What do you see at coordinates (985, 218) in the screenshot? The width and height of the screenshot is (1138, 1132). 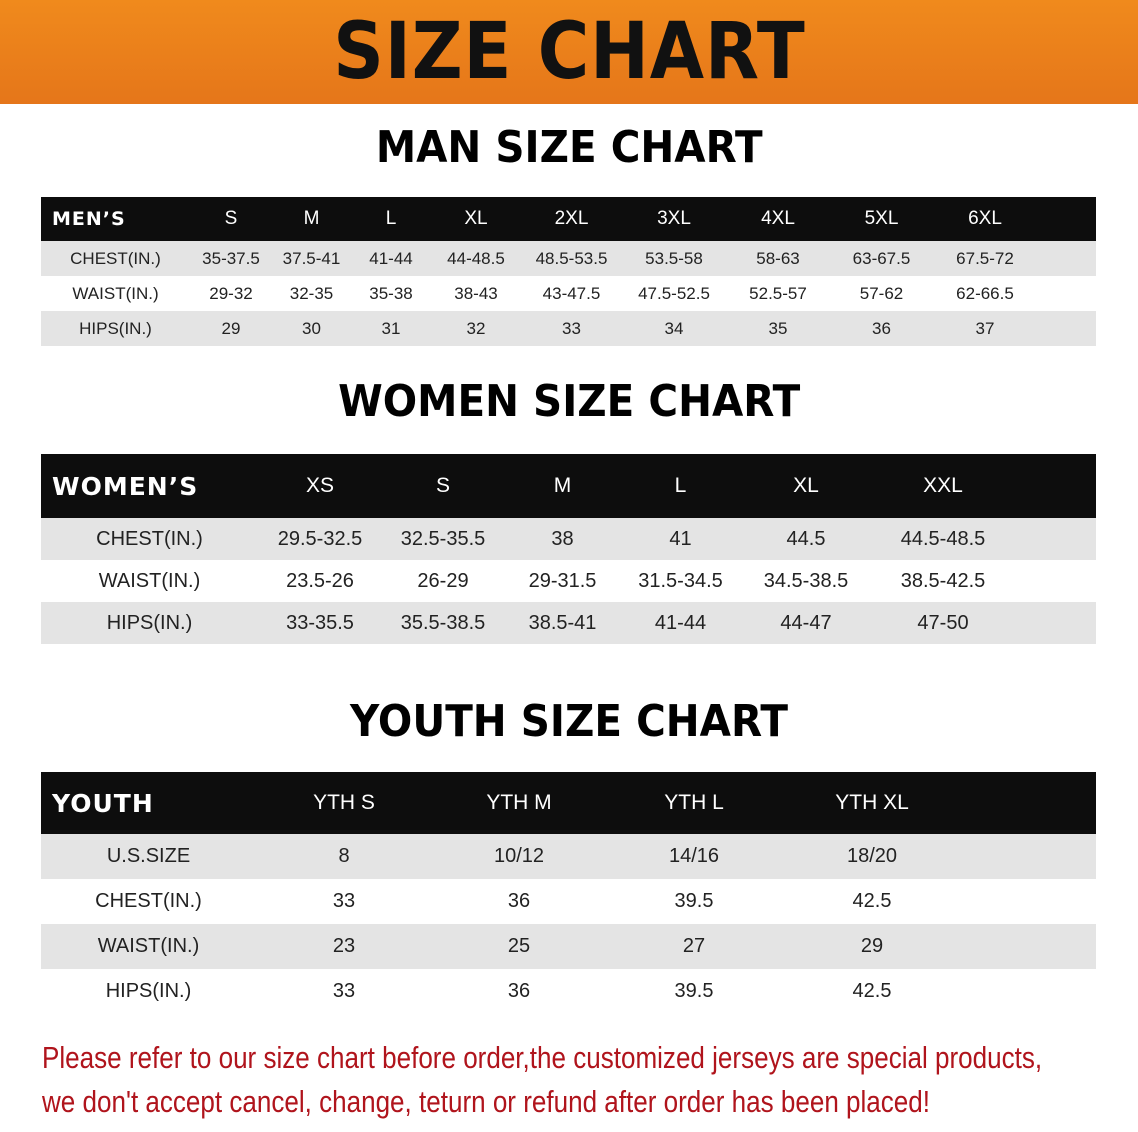 I see `size-column-header: 6XL` at bounding box center [985, 218].